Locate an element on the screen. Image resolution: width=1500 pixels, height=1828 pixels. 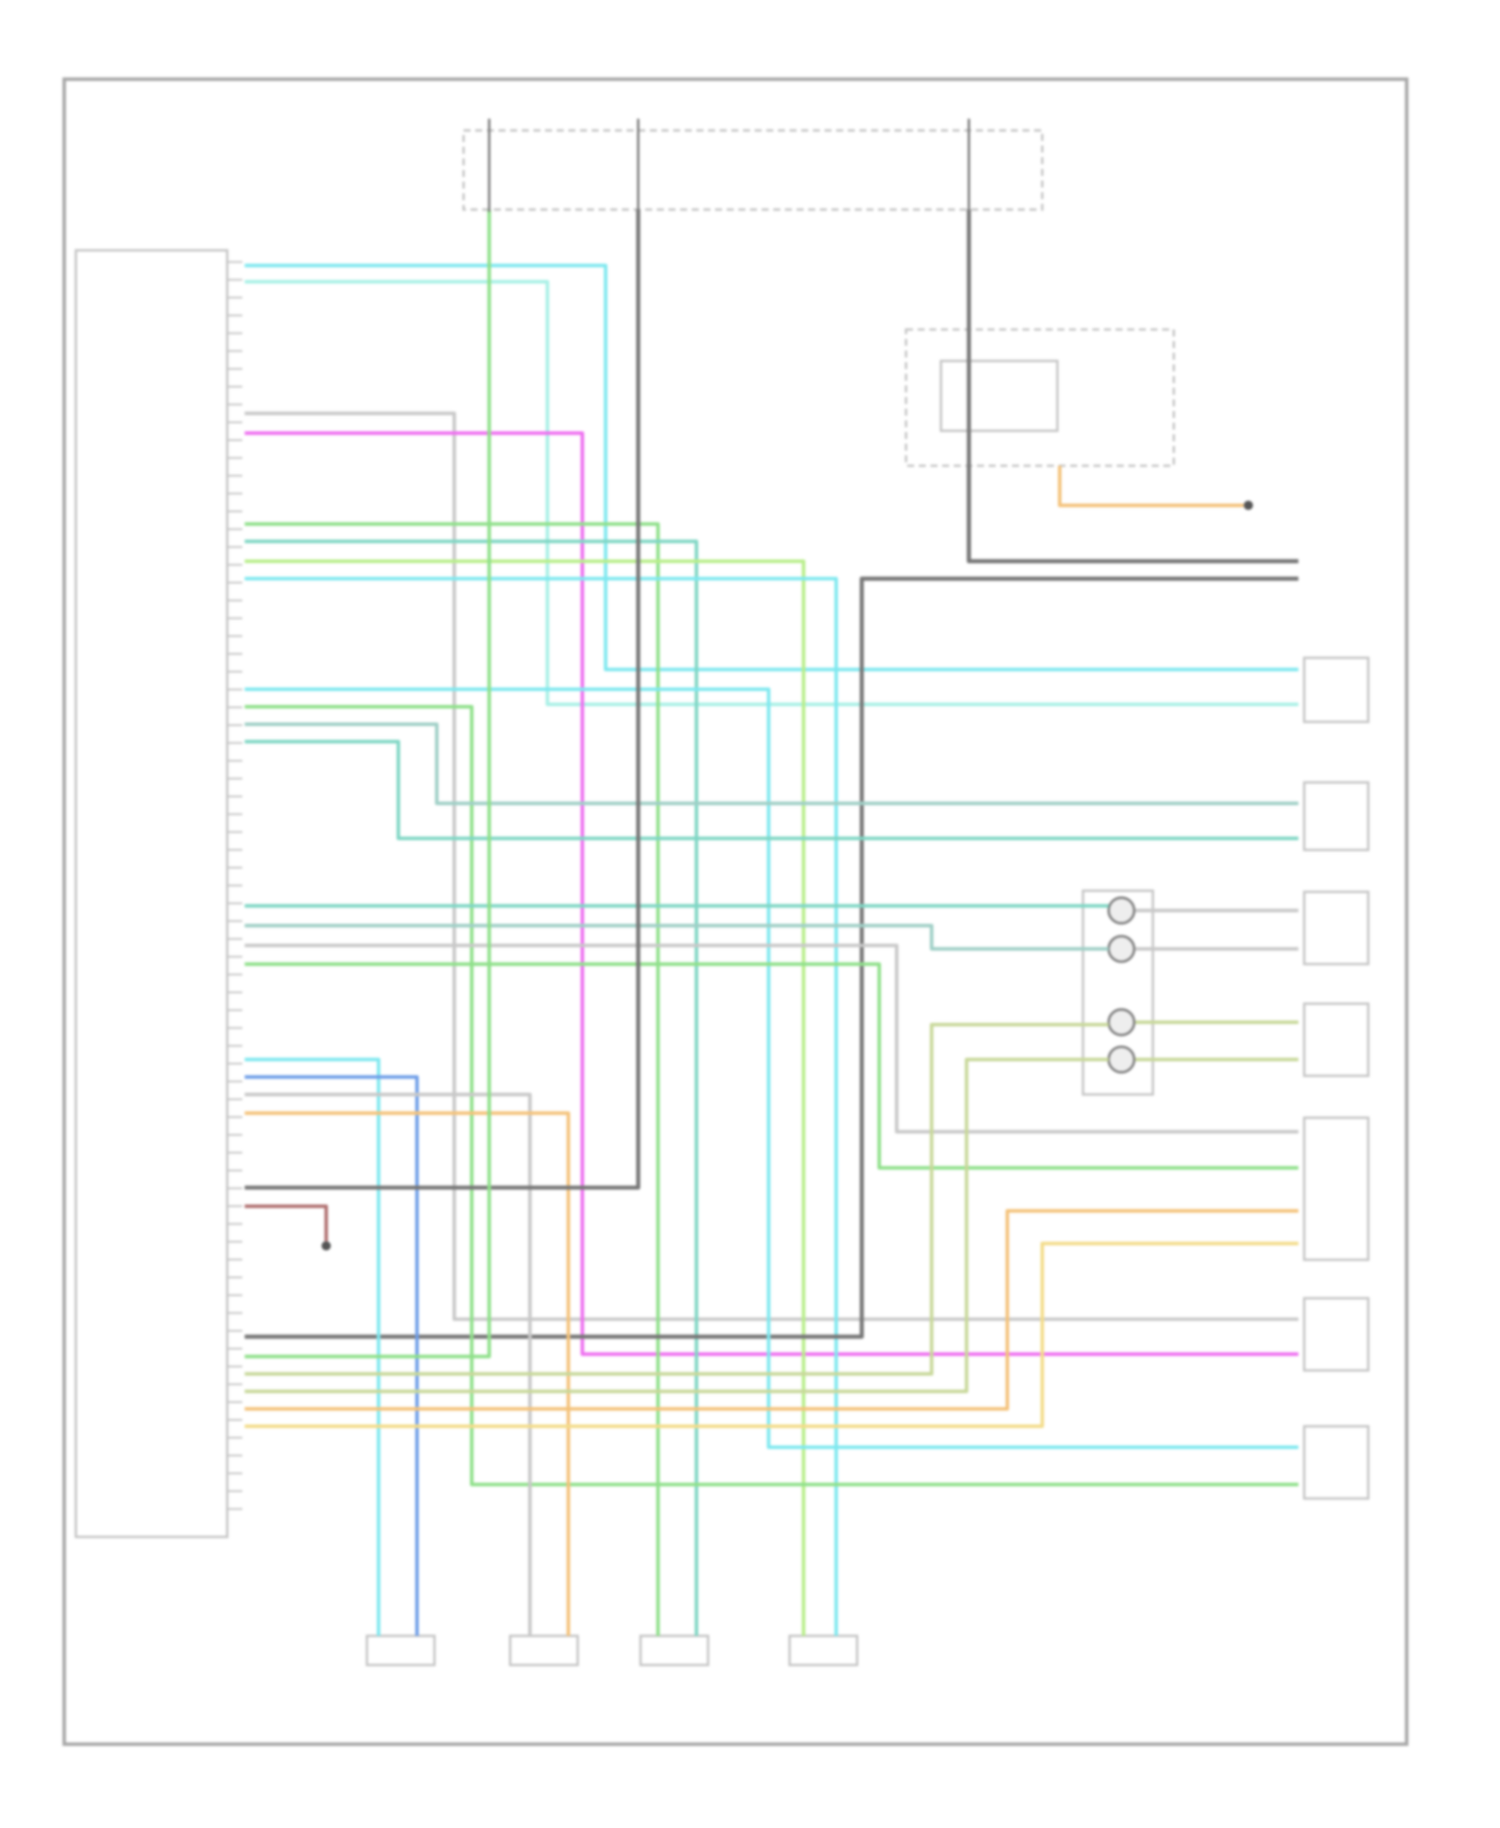
wire-blue is located at coordinates (331, 1355).